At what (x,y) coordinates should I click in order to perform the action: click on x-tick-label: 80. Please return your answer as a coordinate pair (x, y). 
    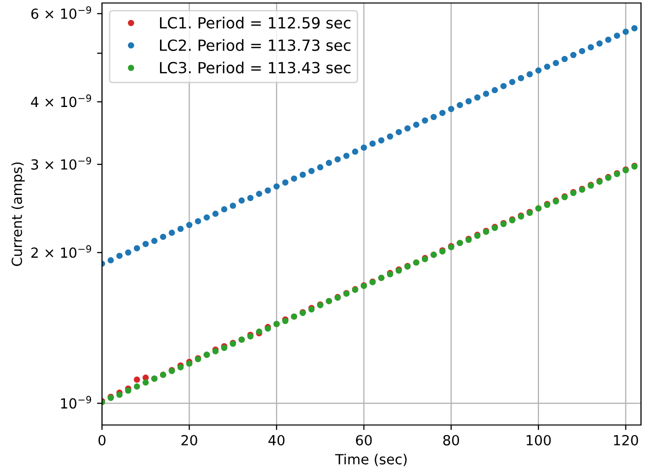
    Looking at the image, I should click on (451, 440).